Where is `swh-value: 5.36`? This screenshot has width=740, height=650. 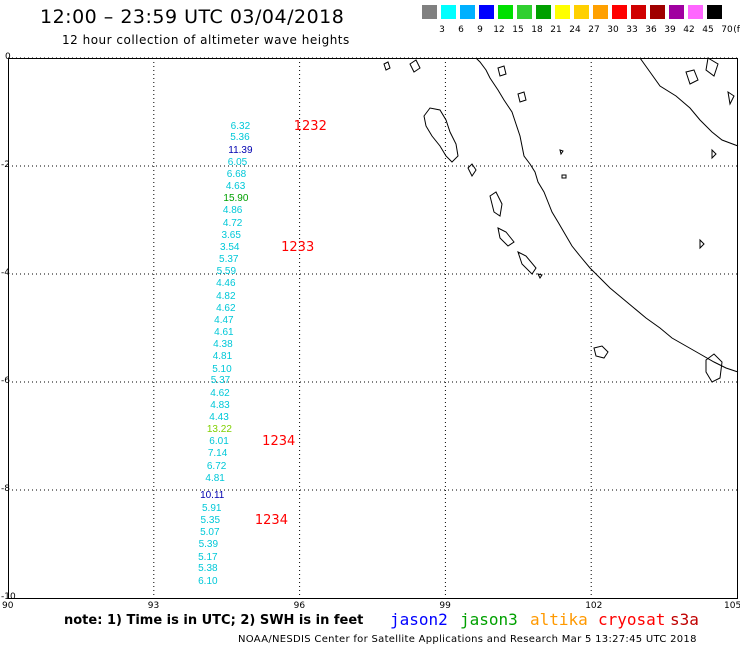 swh-value: 5.36 is located at coordinates (240, 138).